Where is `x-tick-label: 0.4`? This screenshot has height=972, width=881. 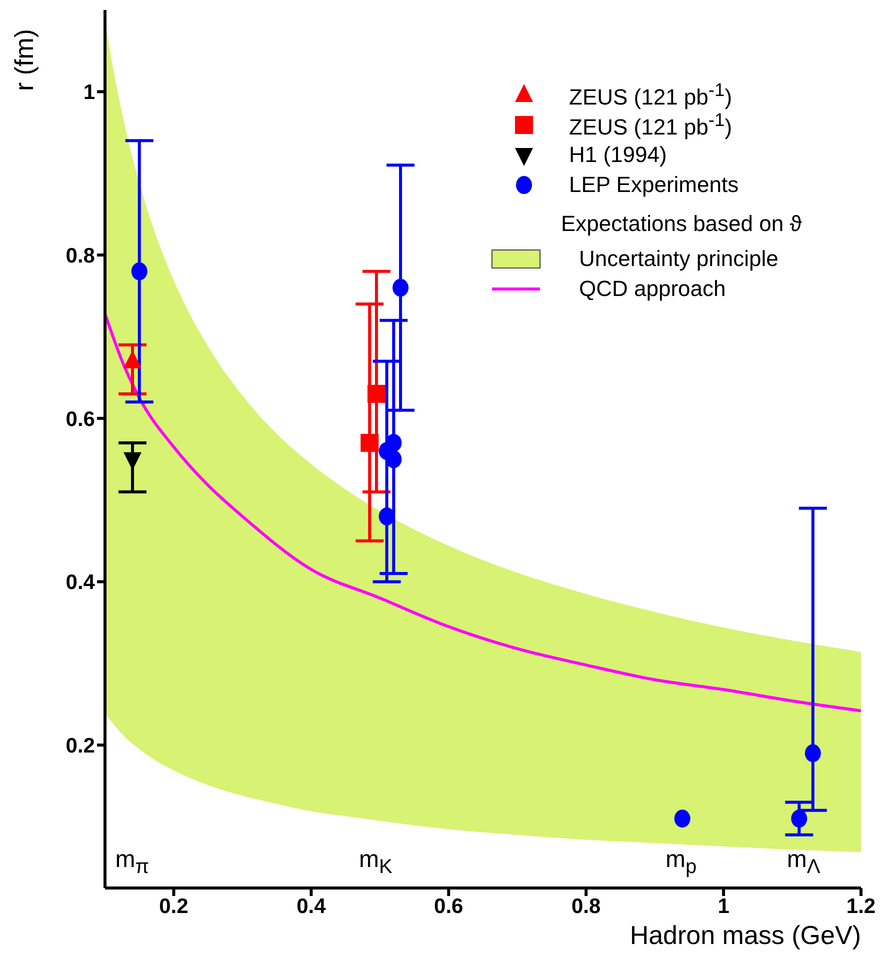
x-tick-label: 0.4 is located at coordinates (311, 906).